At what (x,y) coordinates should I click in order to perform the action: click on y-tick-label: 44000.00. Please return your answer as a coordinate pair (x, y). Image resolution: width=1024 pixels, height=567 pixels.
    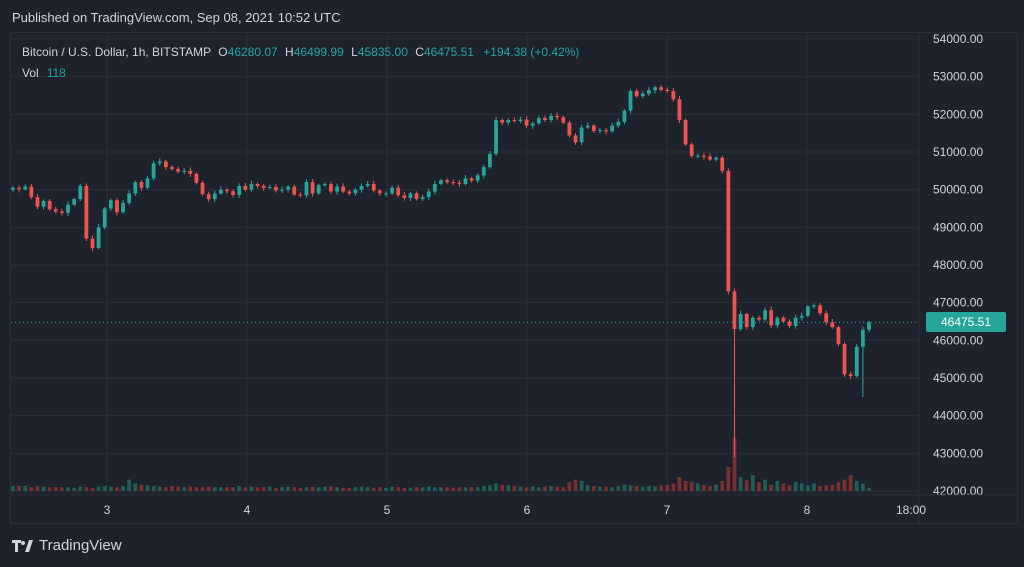
    Looking at the image, I should click on (958, 416).